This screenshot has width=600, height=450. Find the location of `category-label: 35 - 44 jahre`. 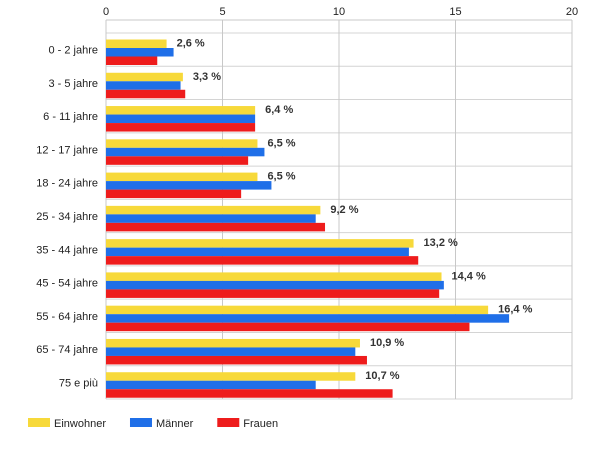

category-label: 35 - 44 jahre is located at coordinates (67, 250).